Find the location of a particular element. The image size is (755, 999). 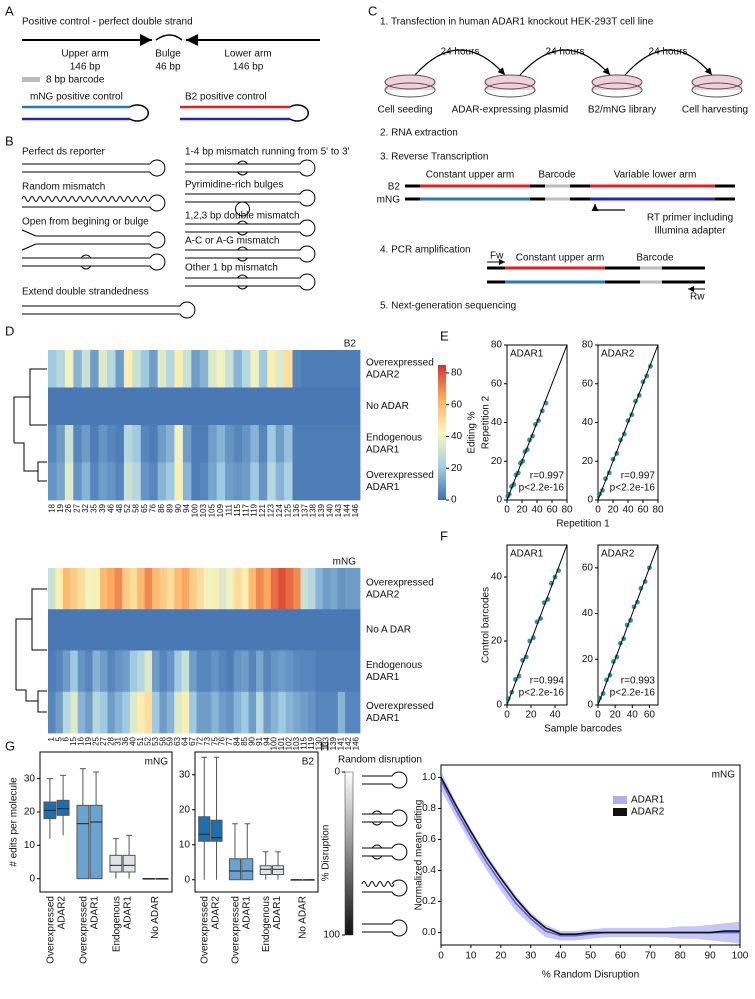

column-label: 142 is located at coordinates (348, 743).